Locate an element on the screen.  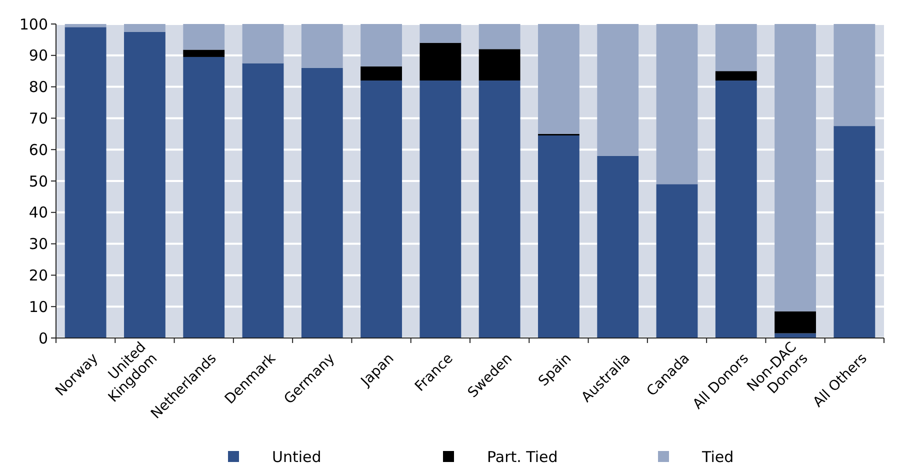
y-tick-label: 10 is located at coordinates (38, 307).